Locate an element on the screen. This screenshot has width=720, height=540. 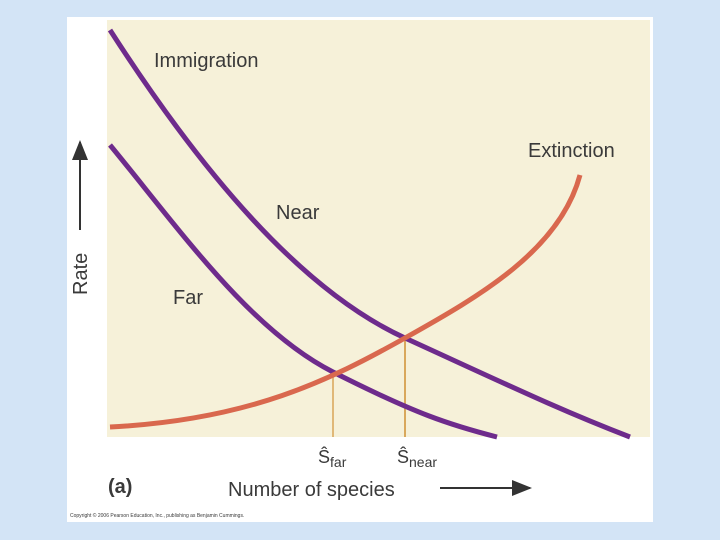
far-label: Far is located at coordinates (188, 298).